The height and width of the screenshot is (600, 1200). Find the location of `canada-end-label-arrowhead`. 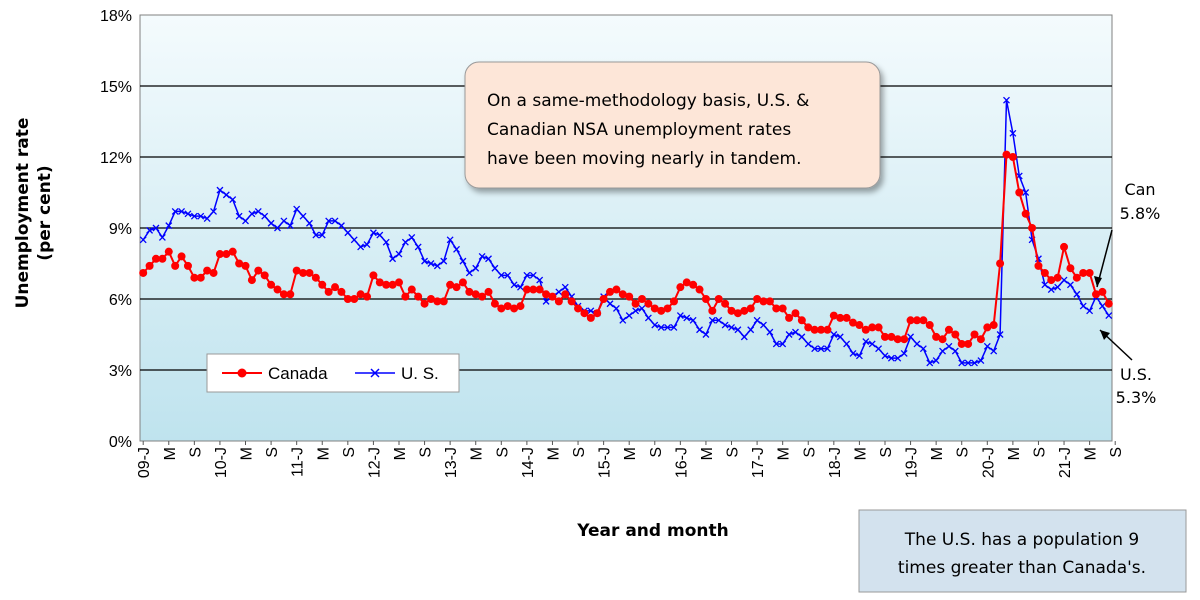

canada-end-label-arrowhead is located at coordinates (1098, 281).